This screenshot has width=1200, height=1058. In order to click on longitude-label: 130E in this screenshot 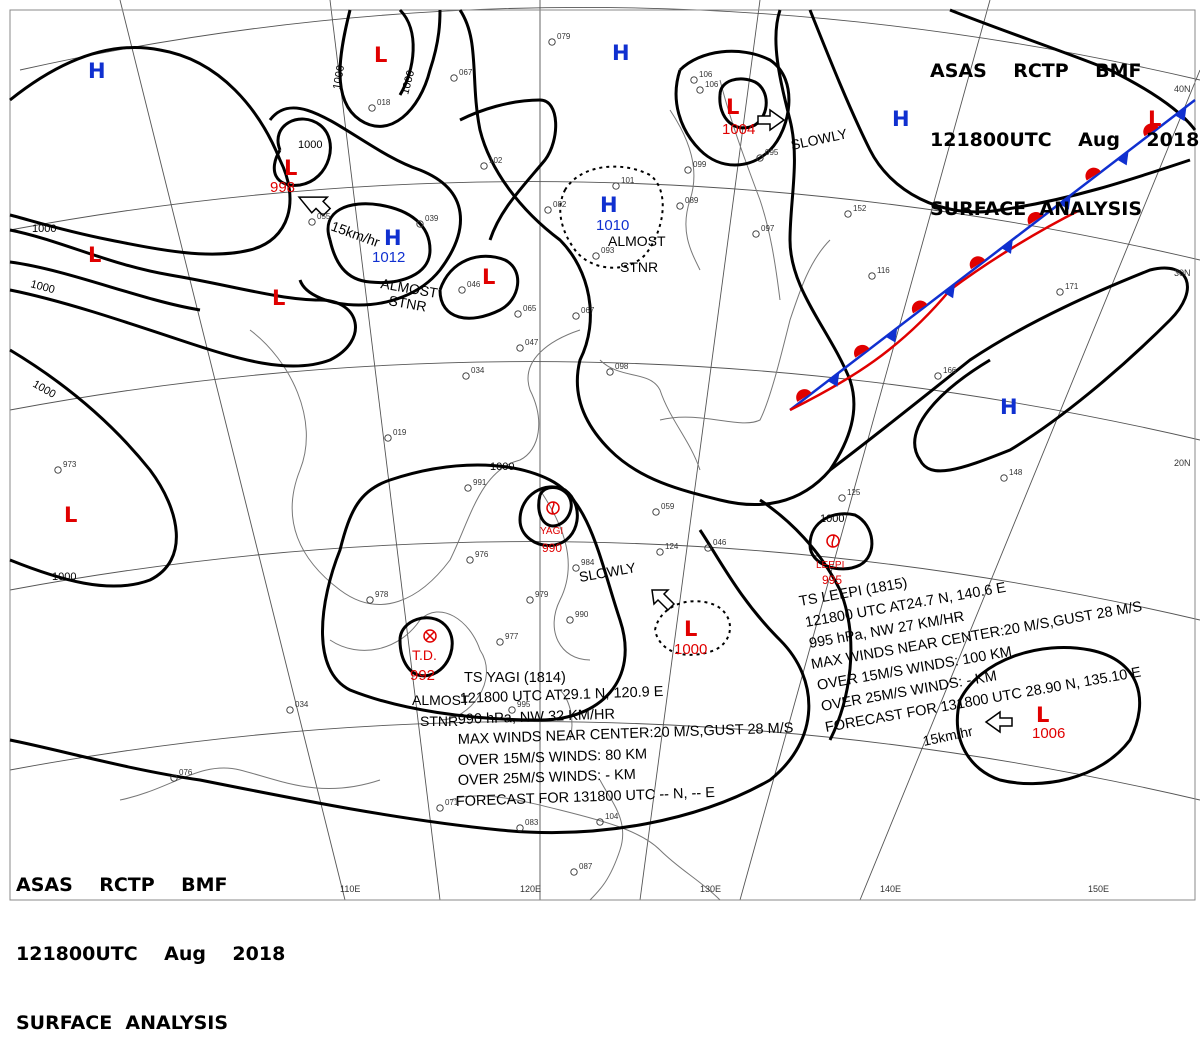, I will do `click(710, 889)`.